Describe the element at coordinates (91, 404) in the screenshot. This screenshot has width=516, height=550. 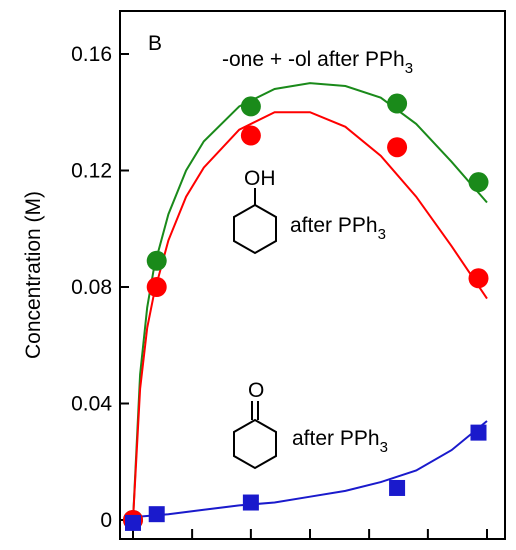
I see `y-tick-label: 0.04` at that location.